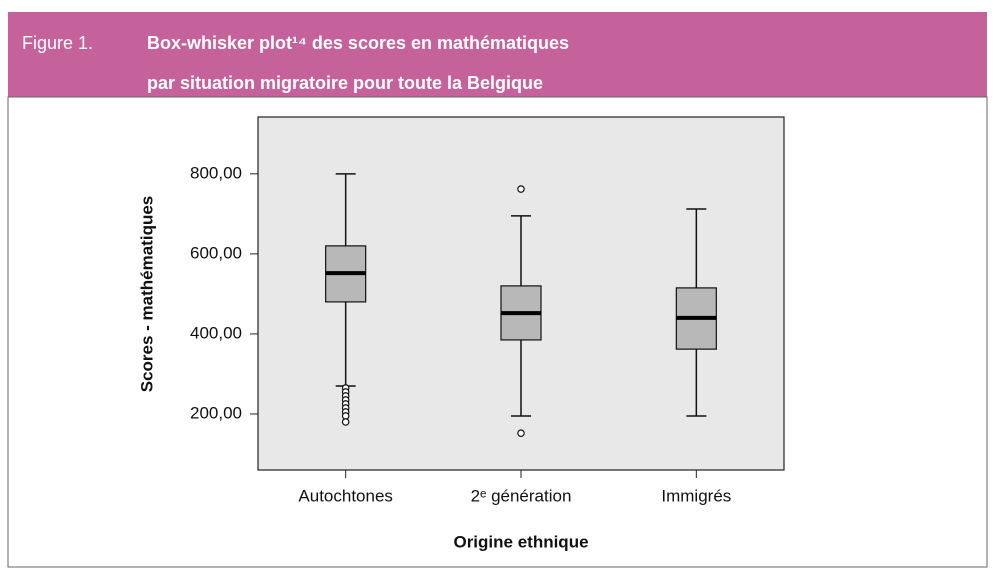  What do you see at coordinates (497, 54) in the screenshot?
I see `header-band` at bounding box center [497, 54].